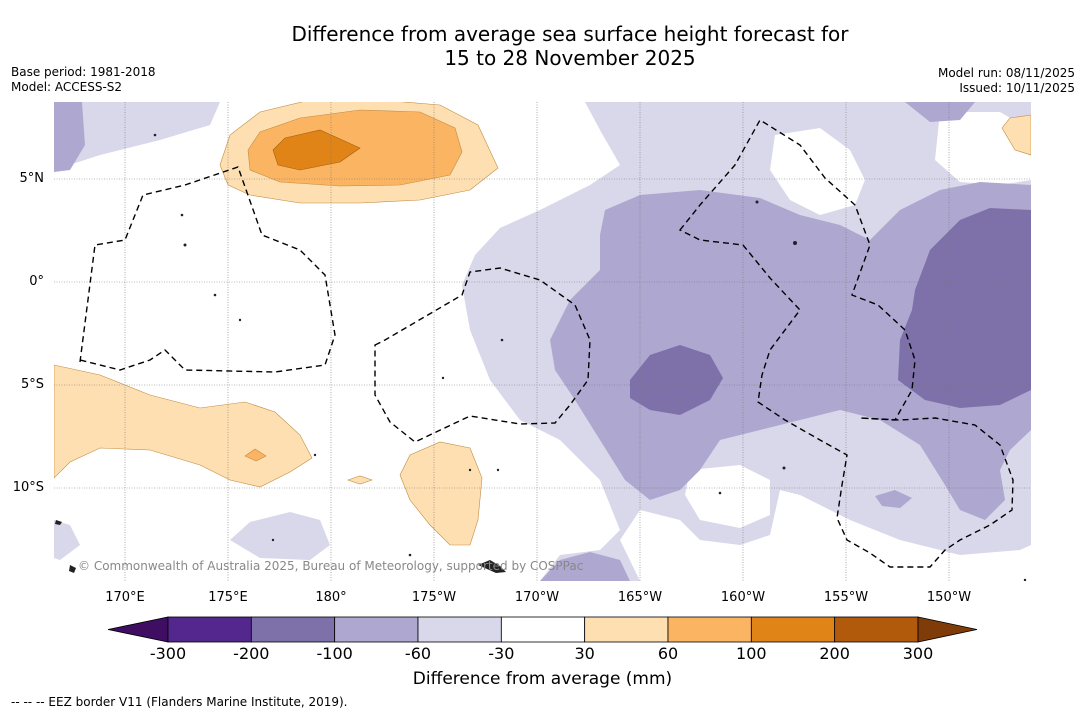  What do you see at coordinates (36, 281) in the screenshot?
I see `lat-label-0: 0°` at bounding box center [36, 281].